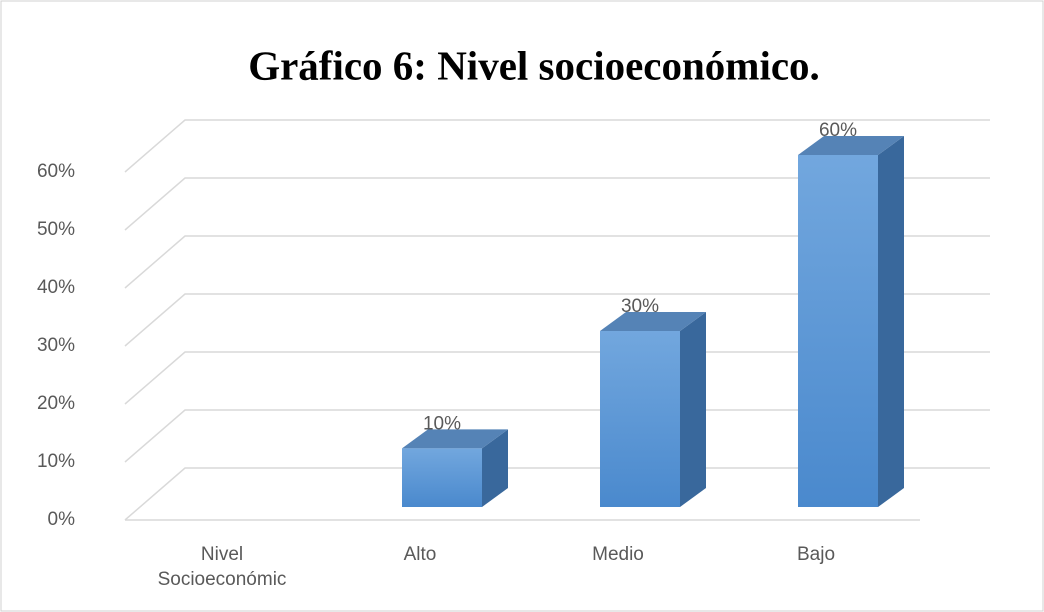  What do you see at coordinates (62, 519) in the screenshot?
I see `y-tick-label: 0%` at bounding box center [62, 519].